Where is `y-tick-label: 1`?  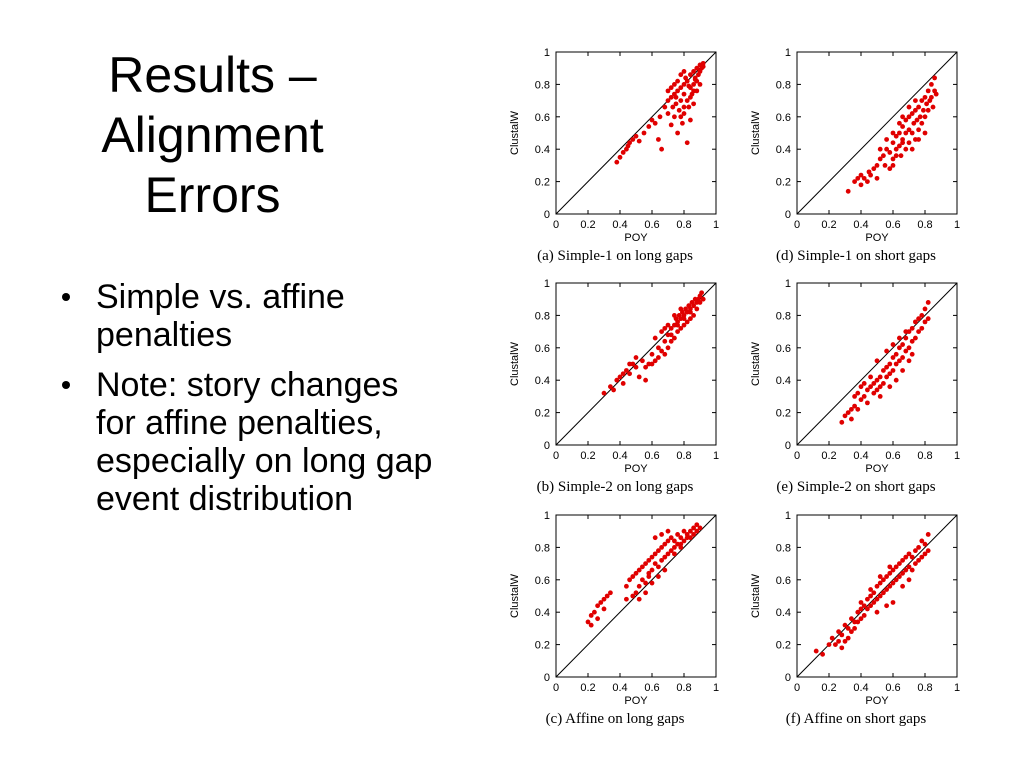
y-tick-label: 1 is located at coordinates (547, 516).